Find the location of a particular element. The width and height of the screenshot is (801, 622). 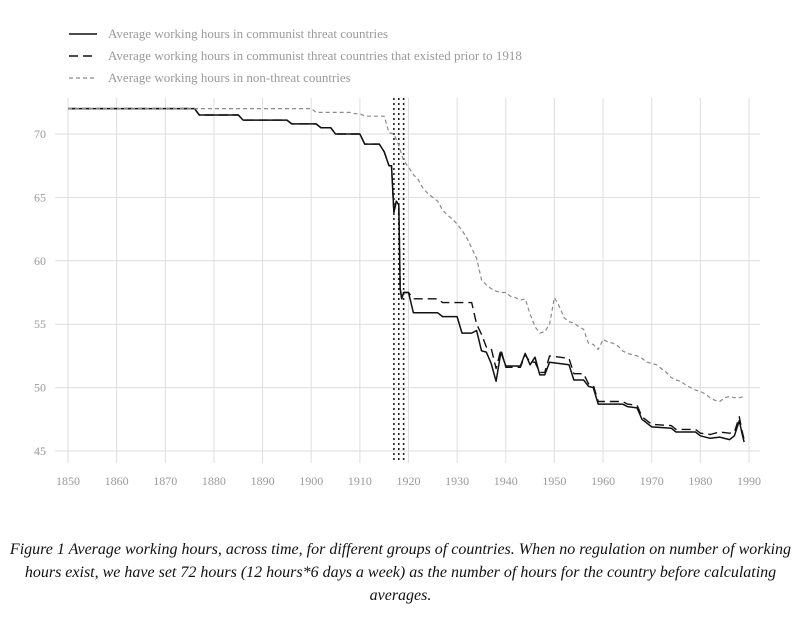

x-tick-label: 1940 is located at coordinates (506, 481).